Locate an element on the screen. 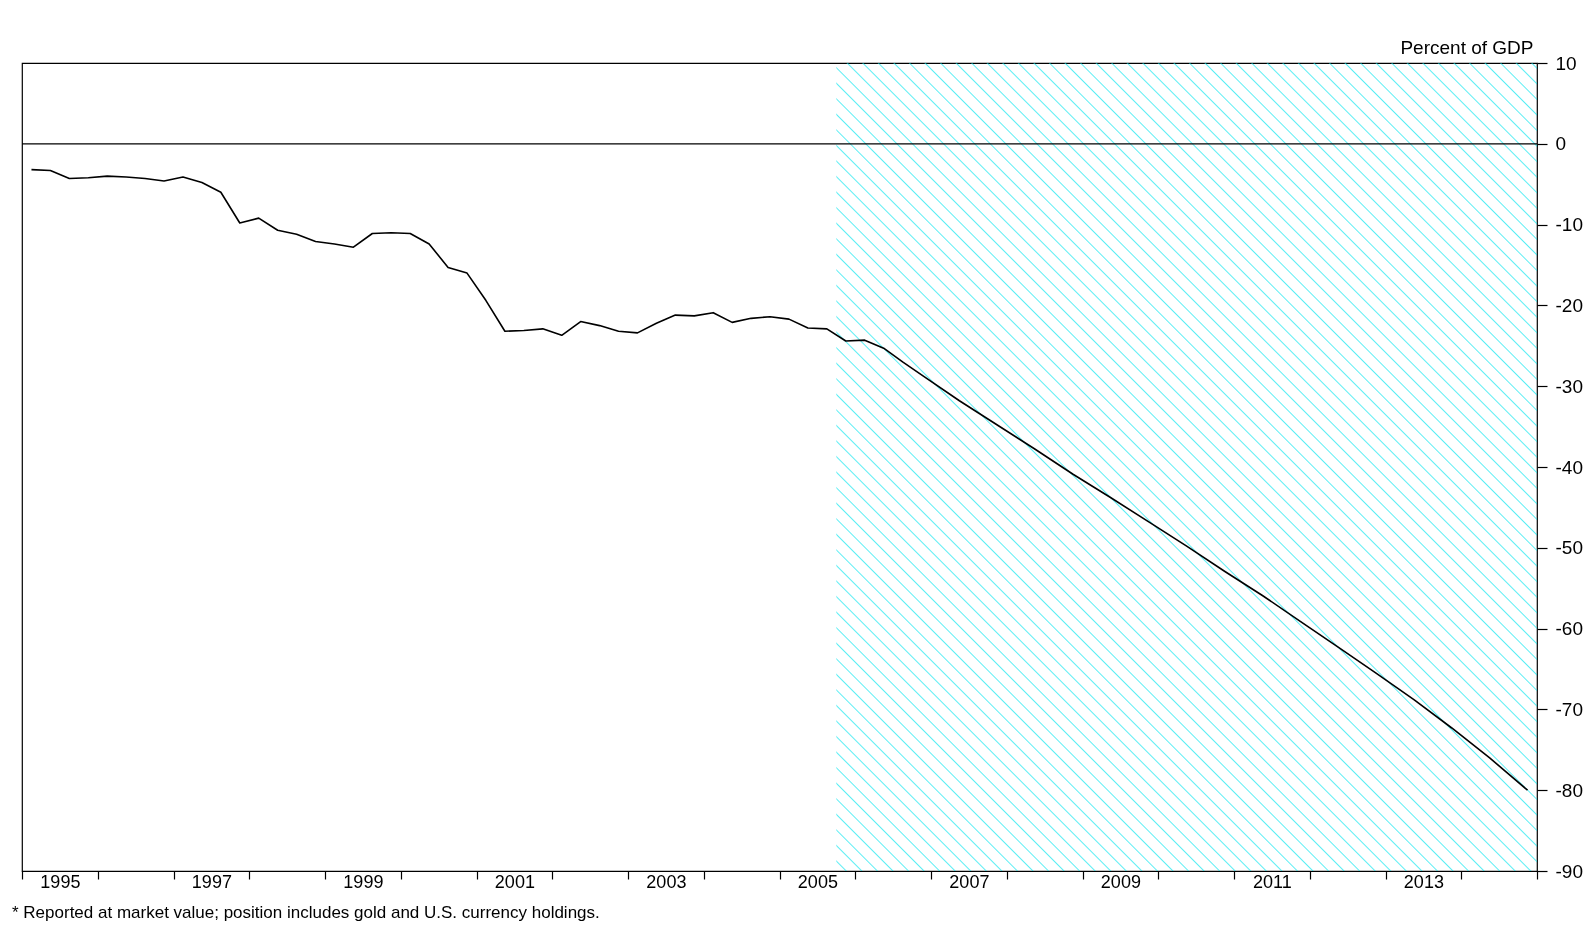 The height and width of the screenshot is (933, 1595). x-tick-label: 2013 is located at coordinates (1423, 881).